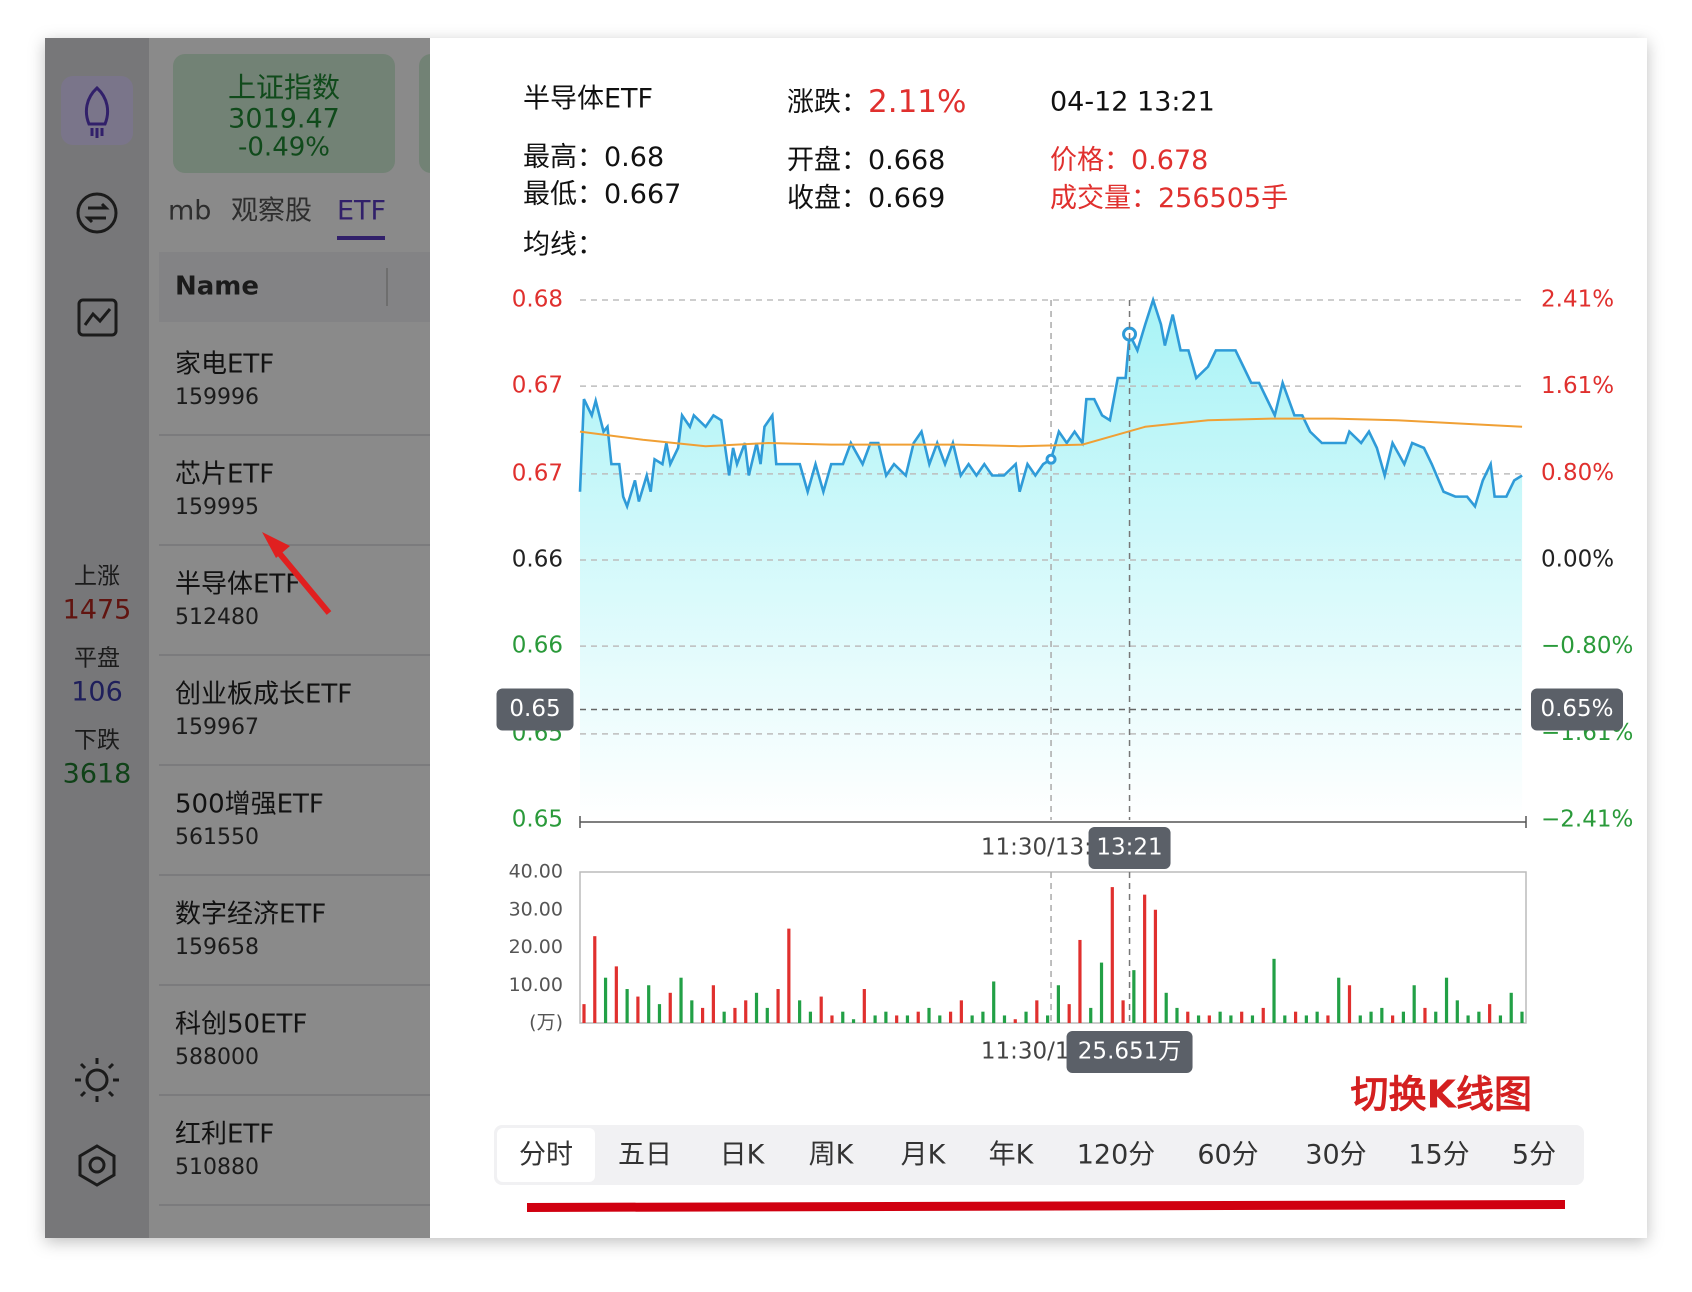  What do you see at coordinates (1129, 848) in the screenshot?
I see `crosshair-label: 13:21` at bounding box center [1129, 848].